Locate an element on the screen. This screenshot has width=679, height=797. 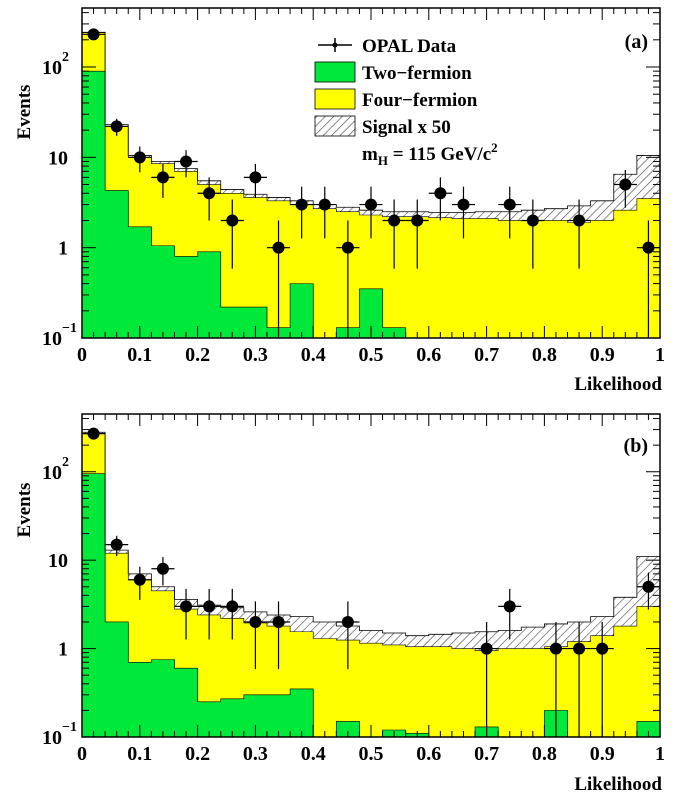
x-axis-title-b: Likelihood is located at coordinates (618, 784).